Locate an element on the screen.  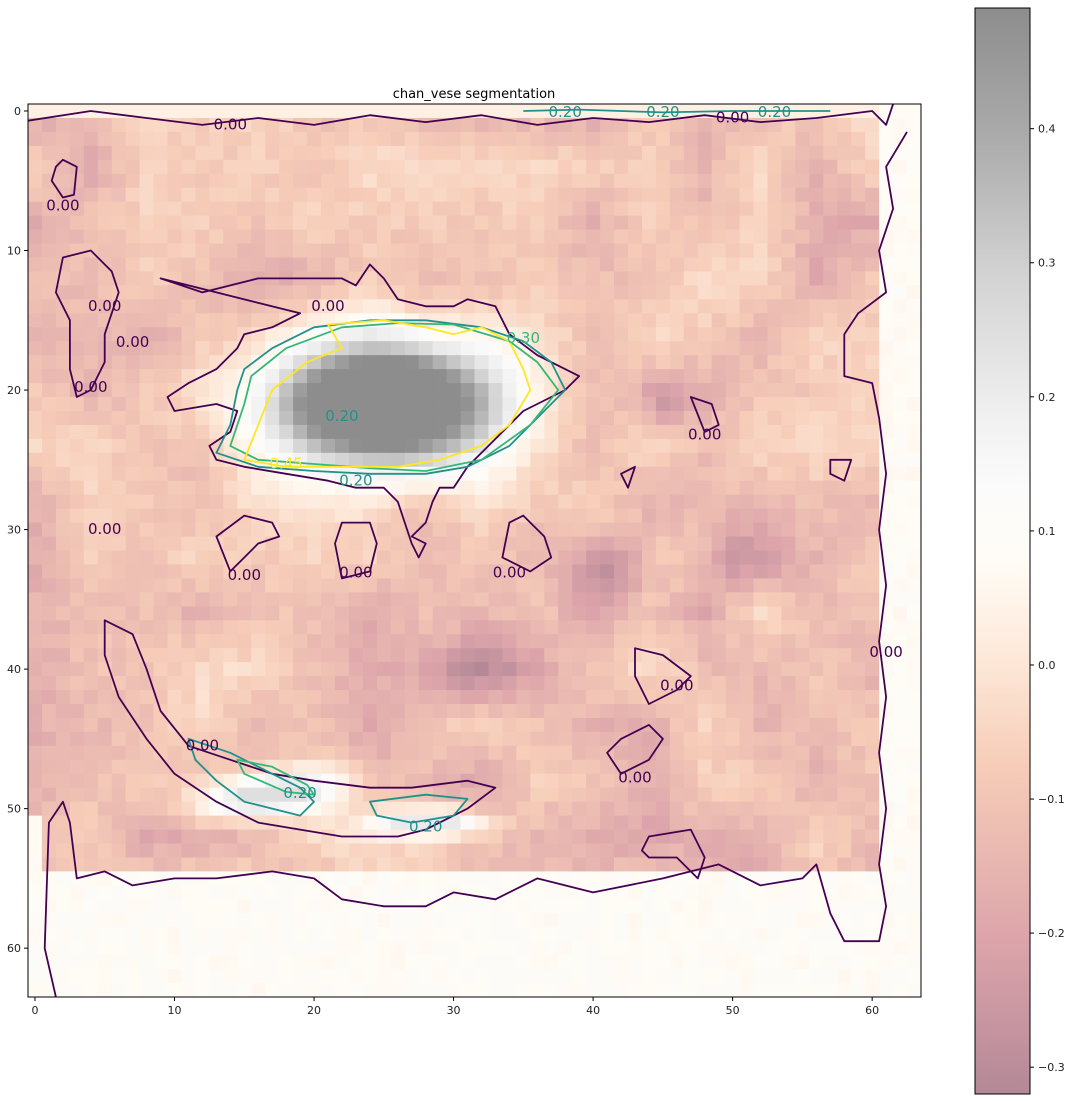
x-tick-label: 60 is located at coordinates (872, 1010).